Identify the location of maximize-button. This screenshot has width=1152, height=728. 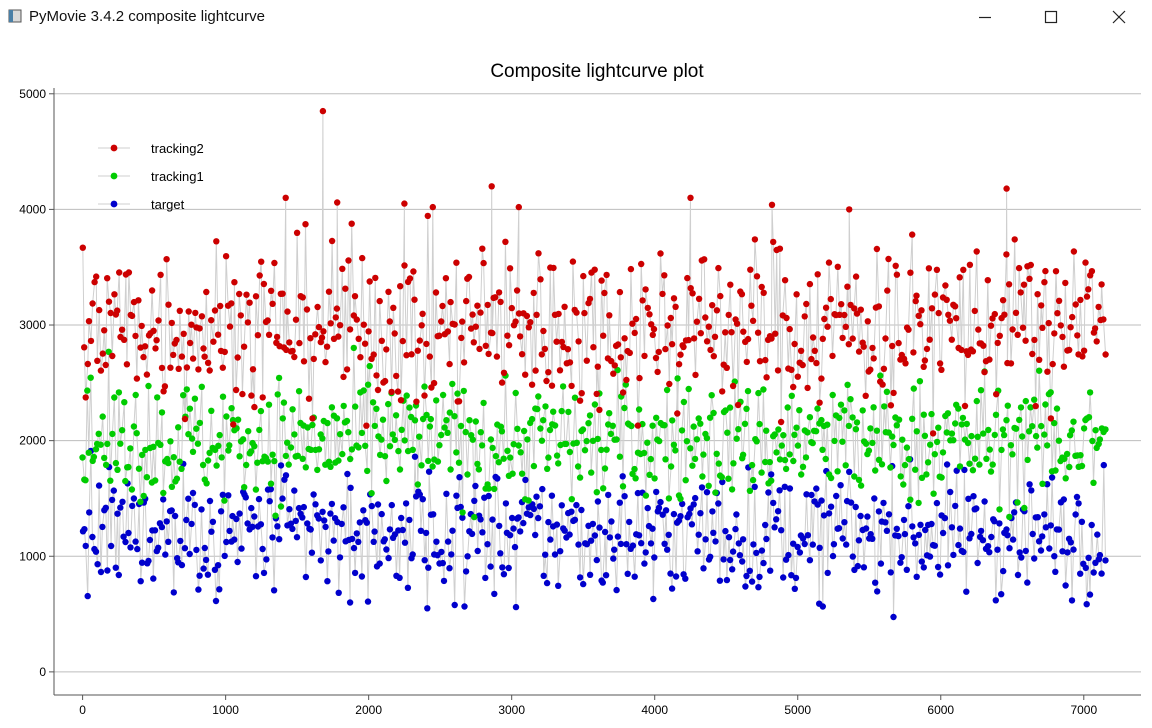
(1051, 17).